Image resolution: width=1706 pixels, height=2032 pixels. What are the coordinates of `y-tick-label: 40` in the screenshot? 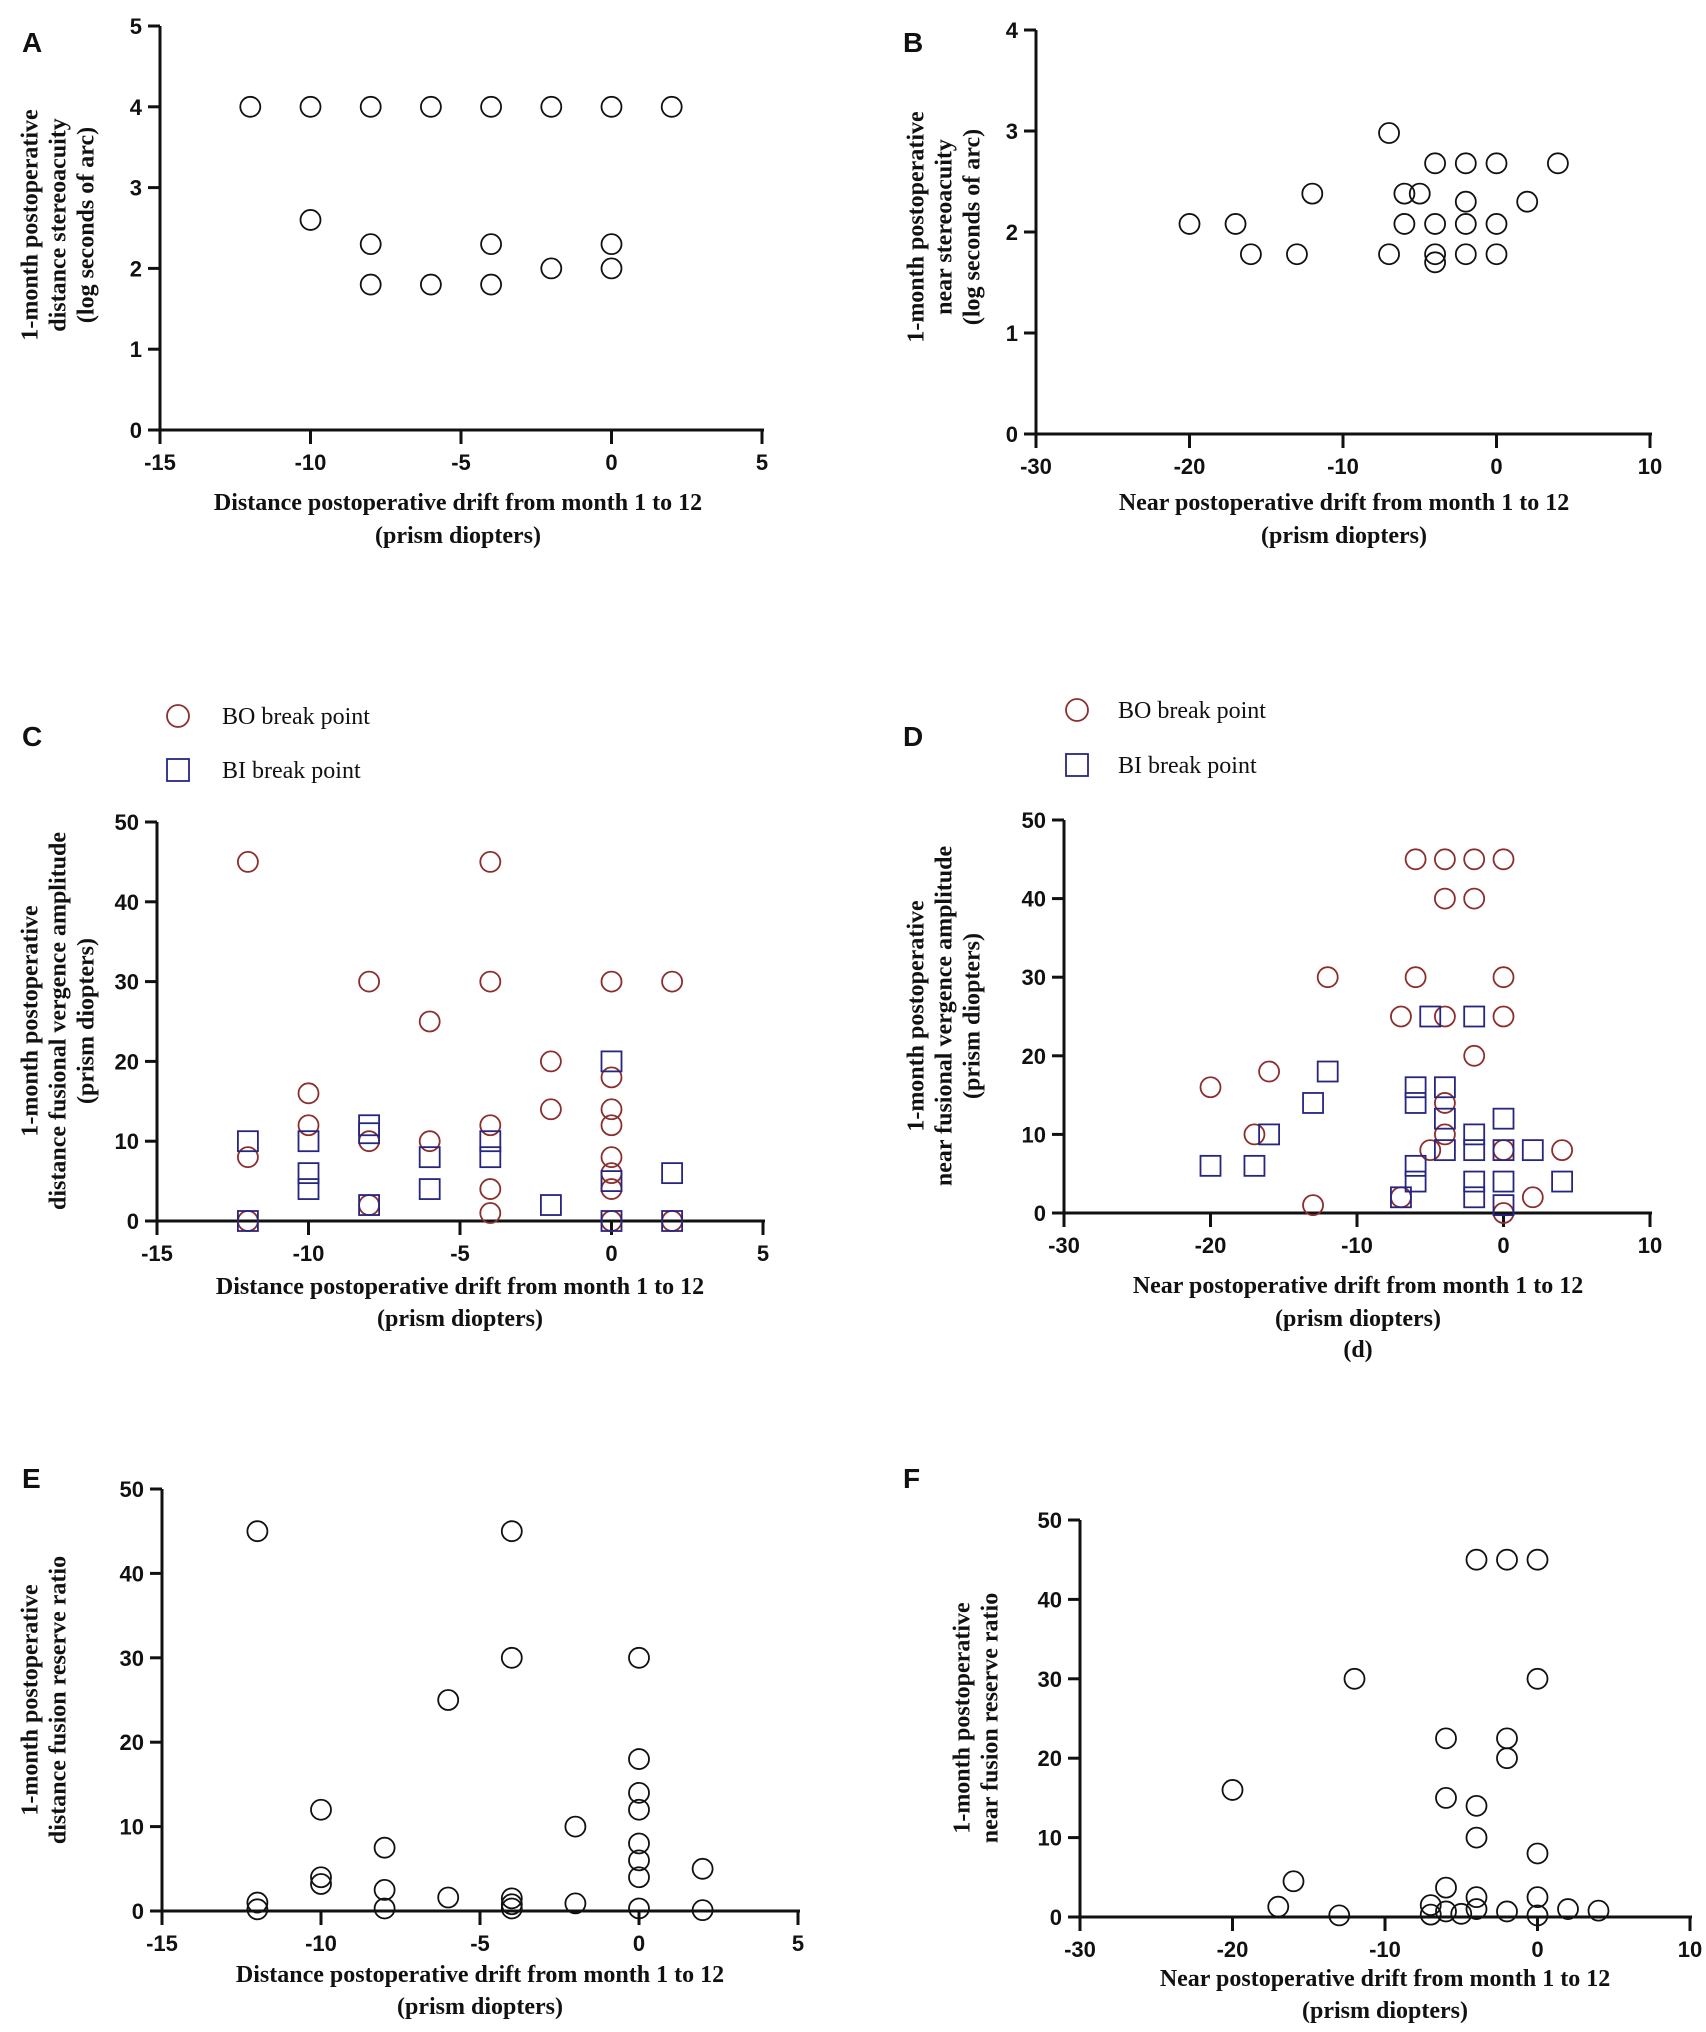 It's located at (1034, 899).